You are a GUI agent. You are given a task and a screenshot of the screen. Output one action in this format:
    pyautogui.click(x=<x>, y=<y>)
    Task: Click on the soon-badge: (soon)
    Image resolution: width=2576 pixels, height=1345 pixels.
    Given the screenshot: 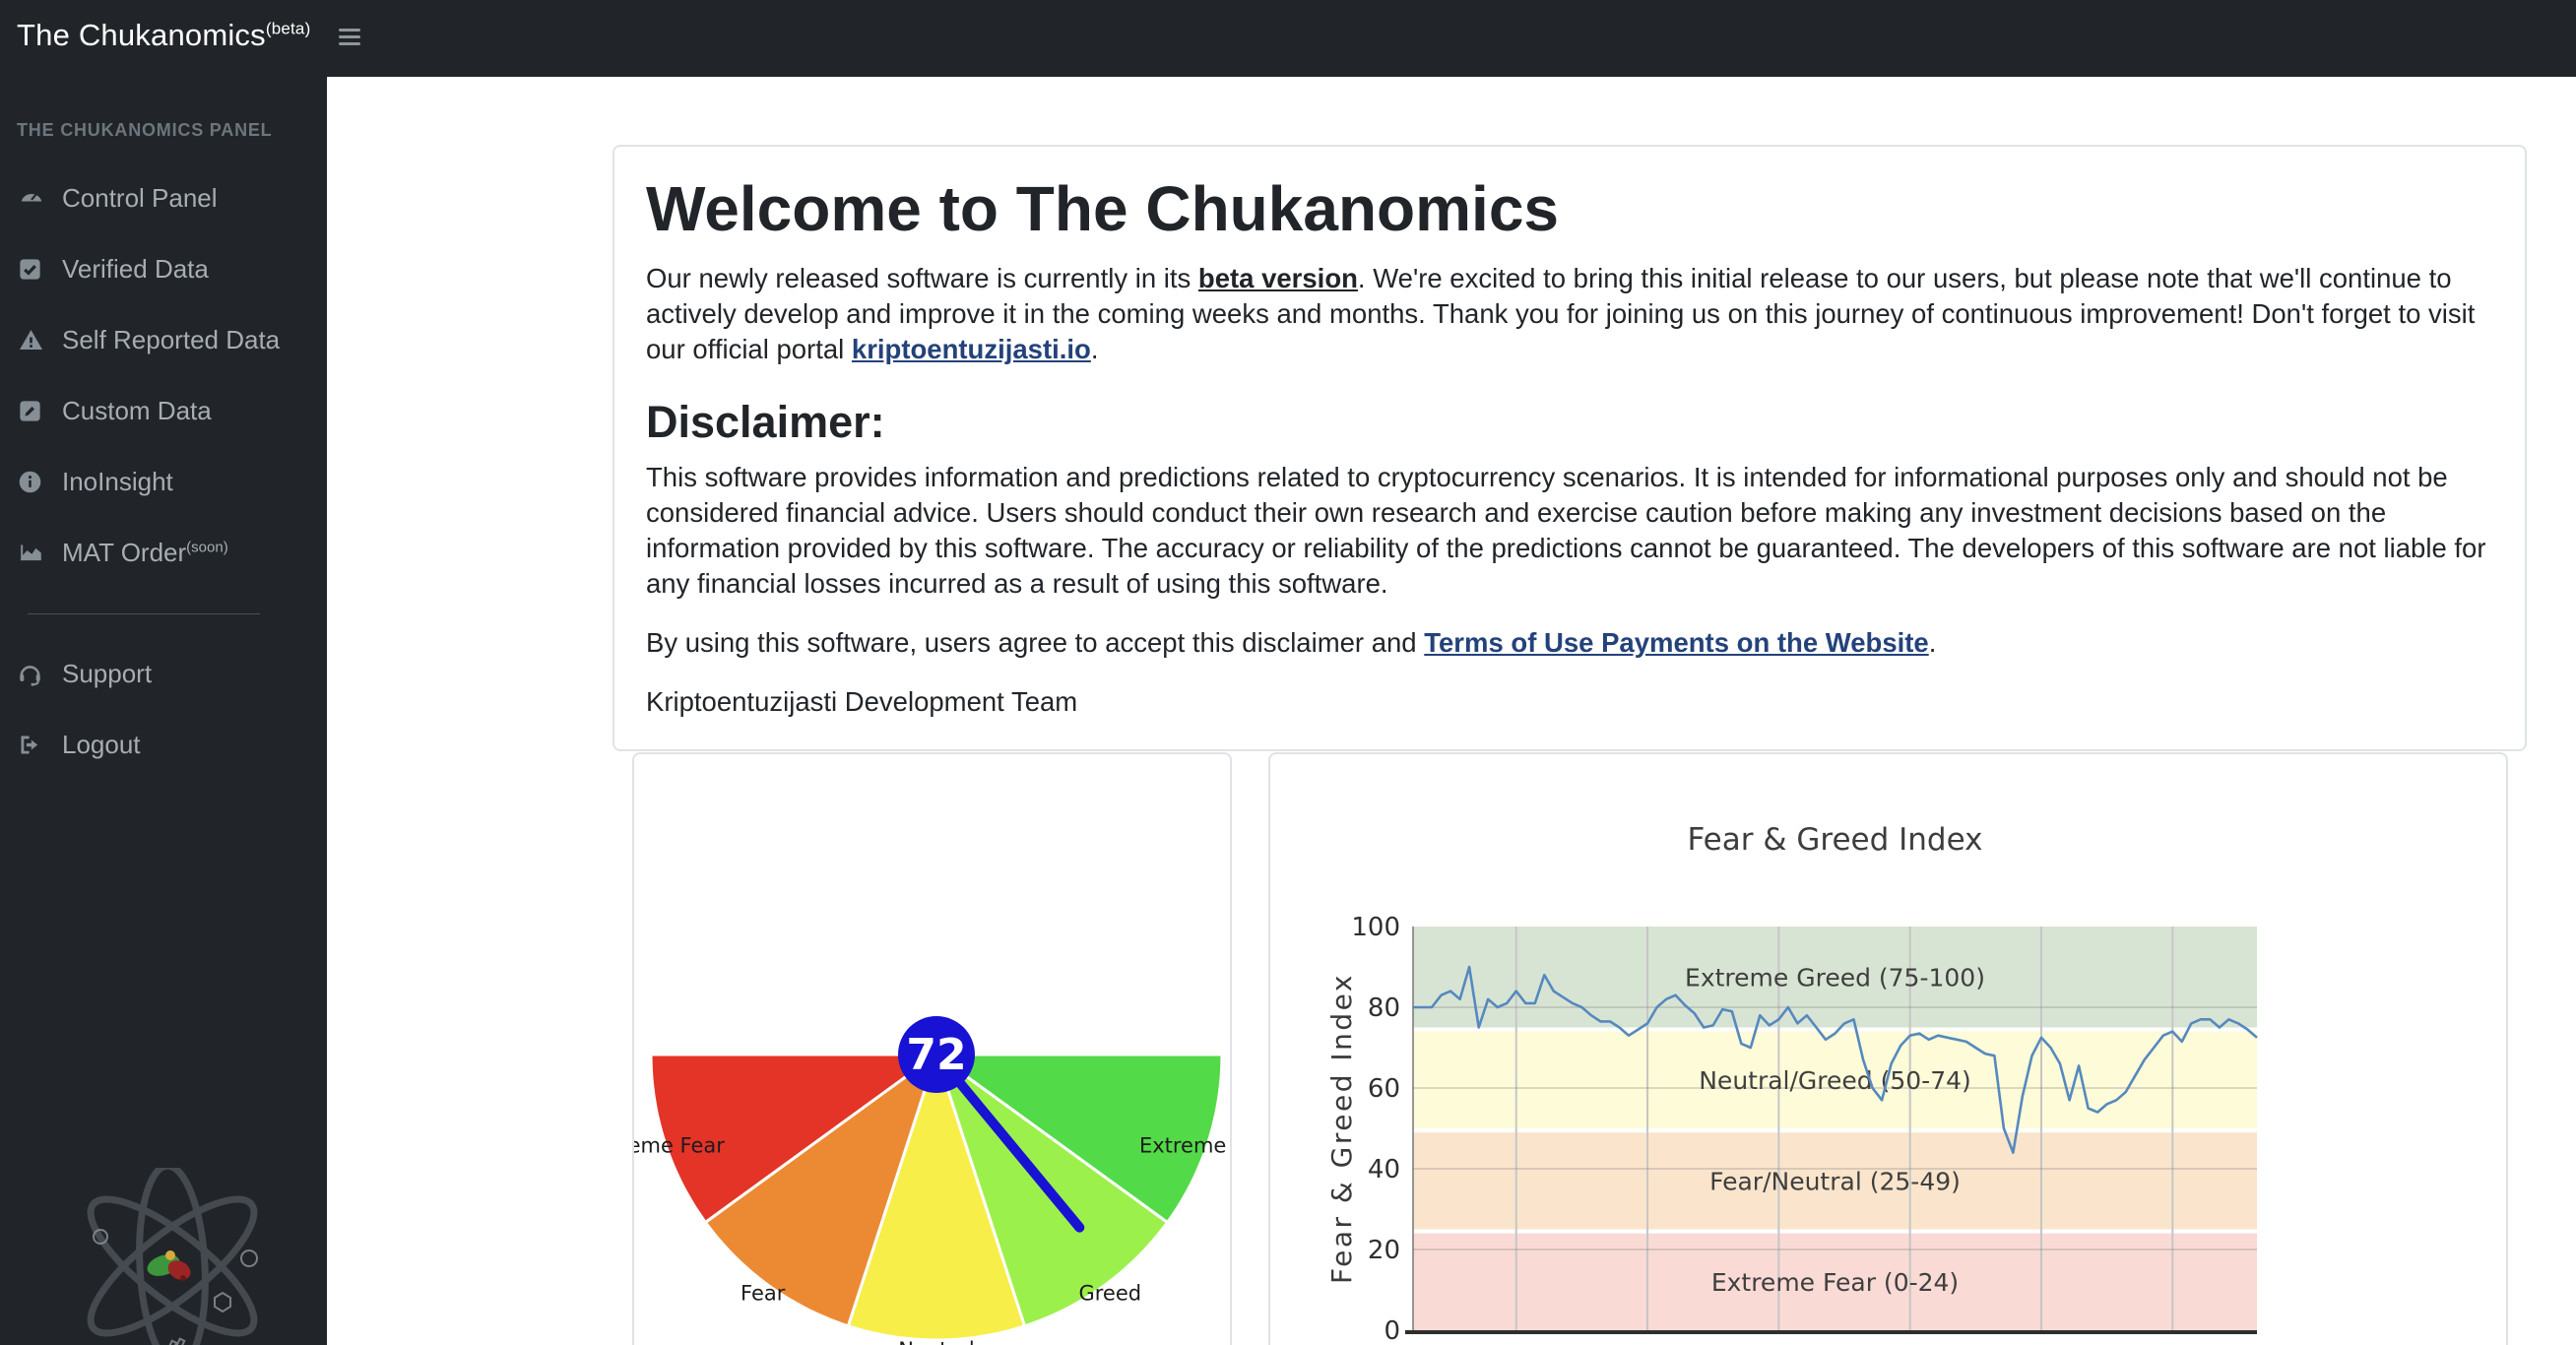 What is the action you would take?
    pyautogui.click(x=207, y=547)
    